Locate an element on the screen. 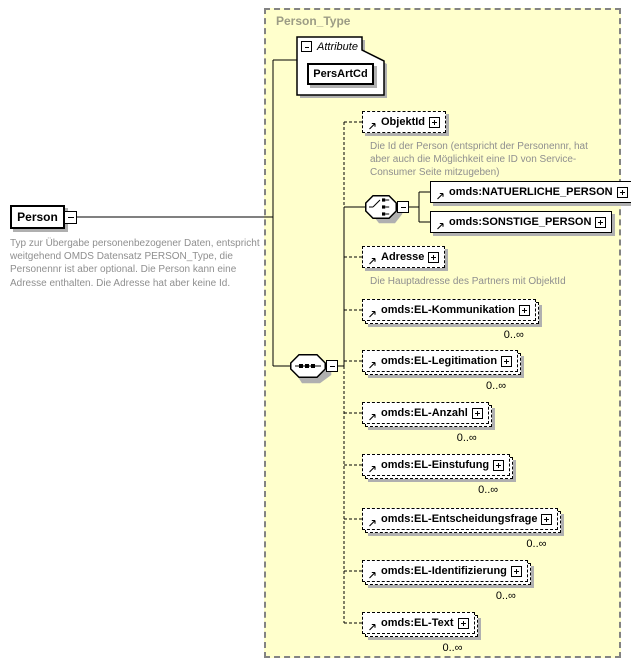 The image size is (631, 665). element-label: omds:EL-Text is located at coordinates (417, 623).